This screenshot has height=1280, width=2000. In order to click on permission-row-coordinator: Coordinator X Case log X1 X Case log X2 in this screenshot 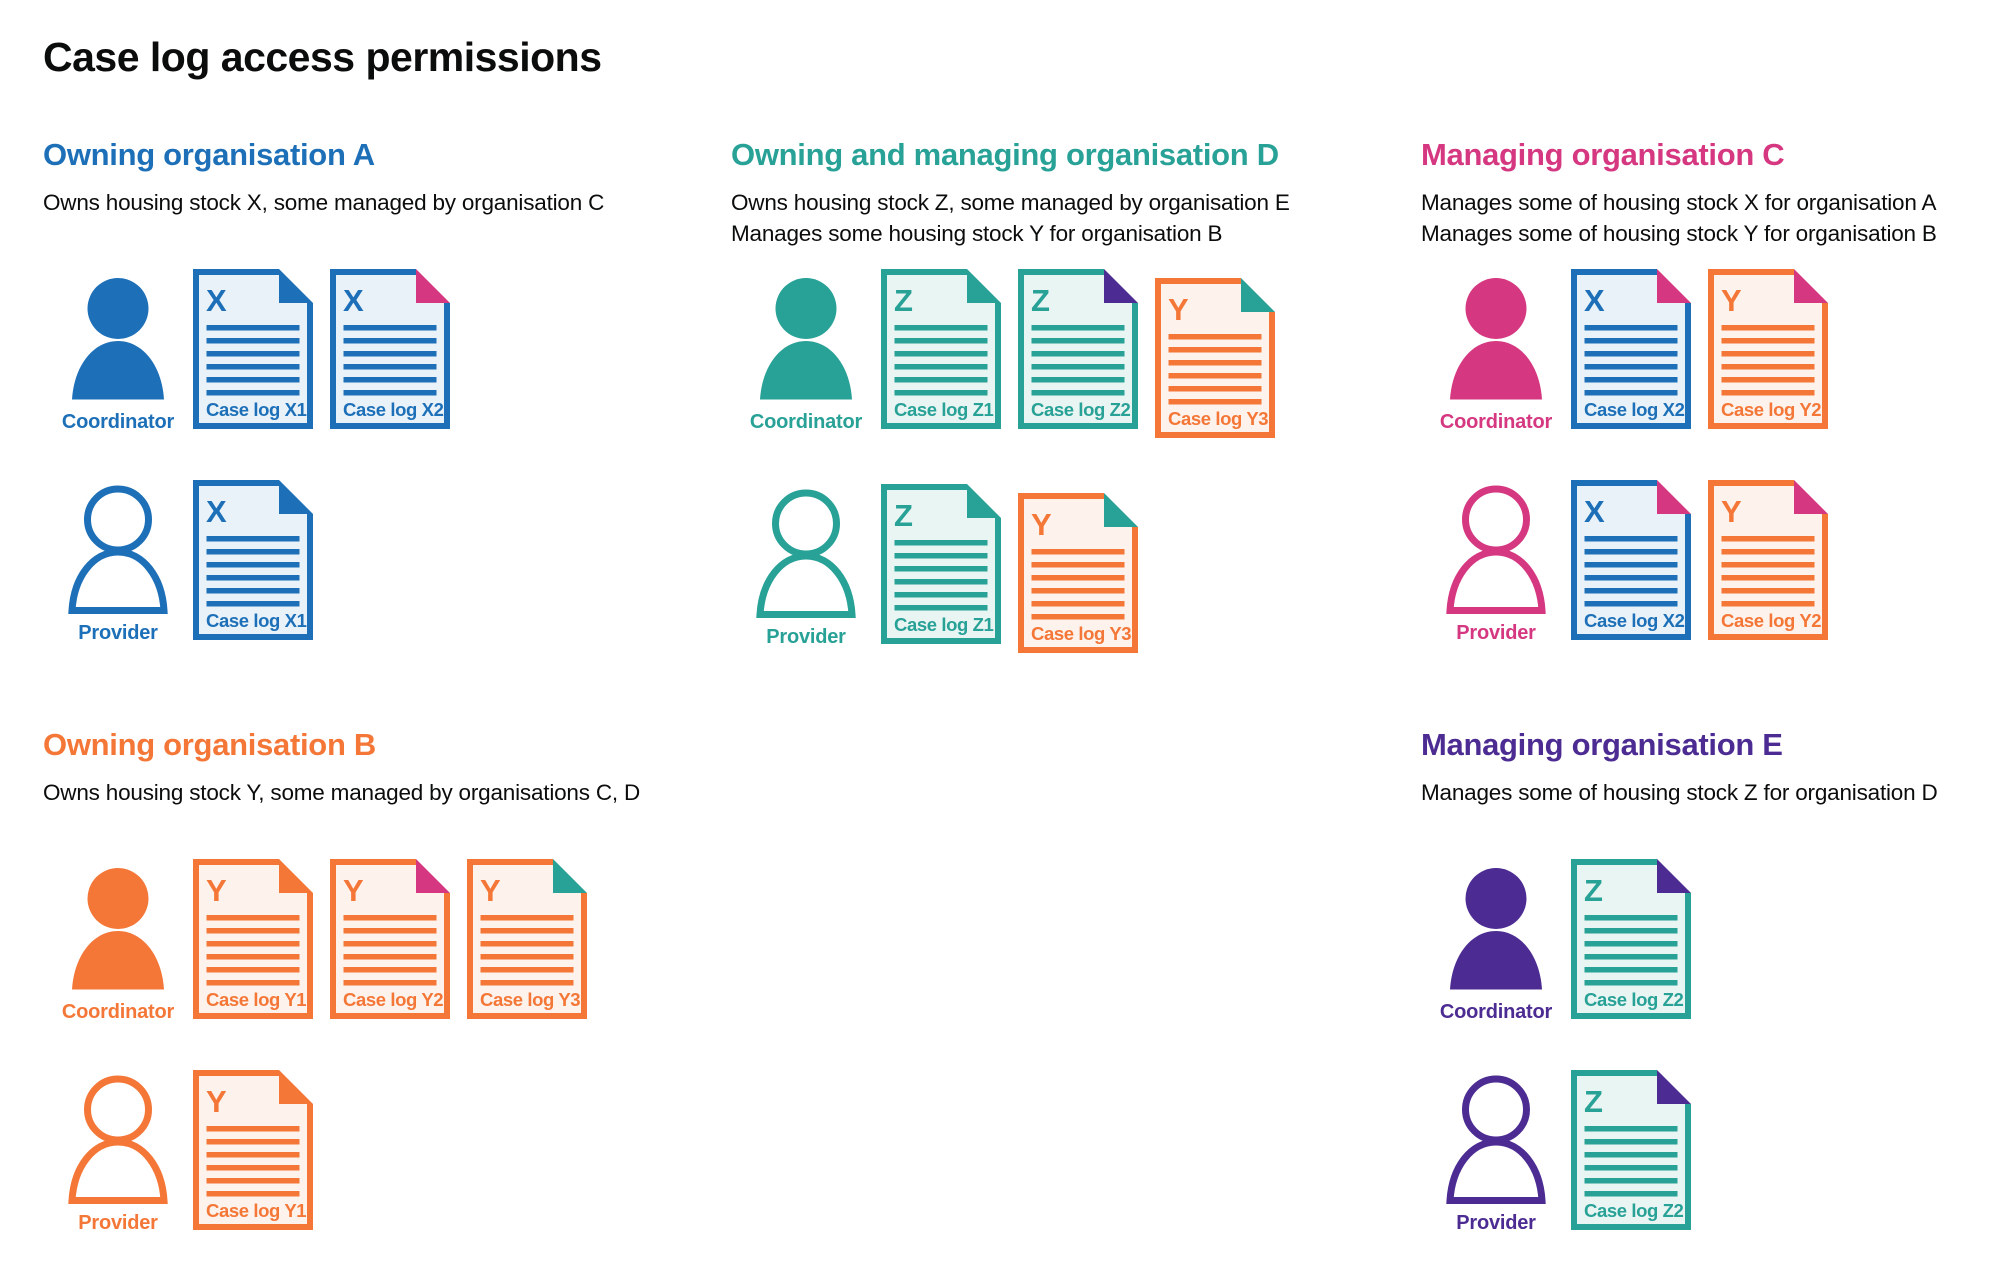, I will do `click(387, 351)`.